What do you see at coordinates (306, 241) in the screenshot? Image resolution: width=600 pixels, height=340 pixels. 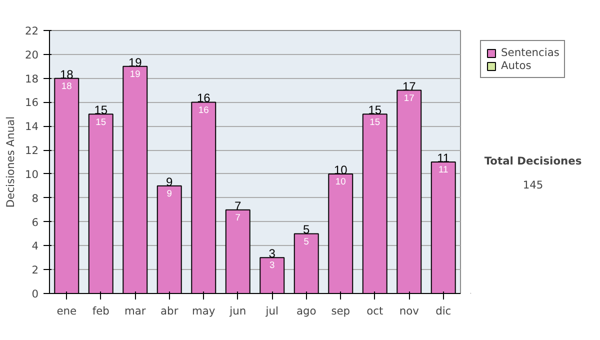 I see `data-label: 5` at bounding box center [306, 241].